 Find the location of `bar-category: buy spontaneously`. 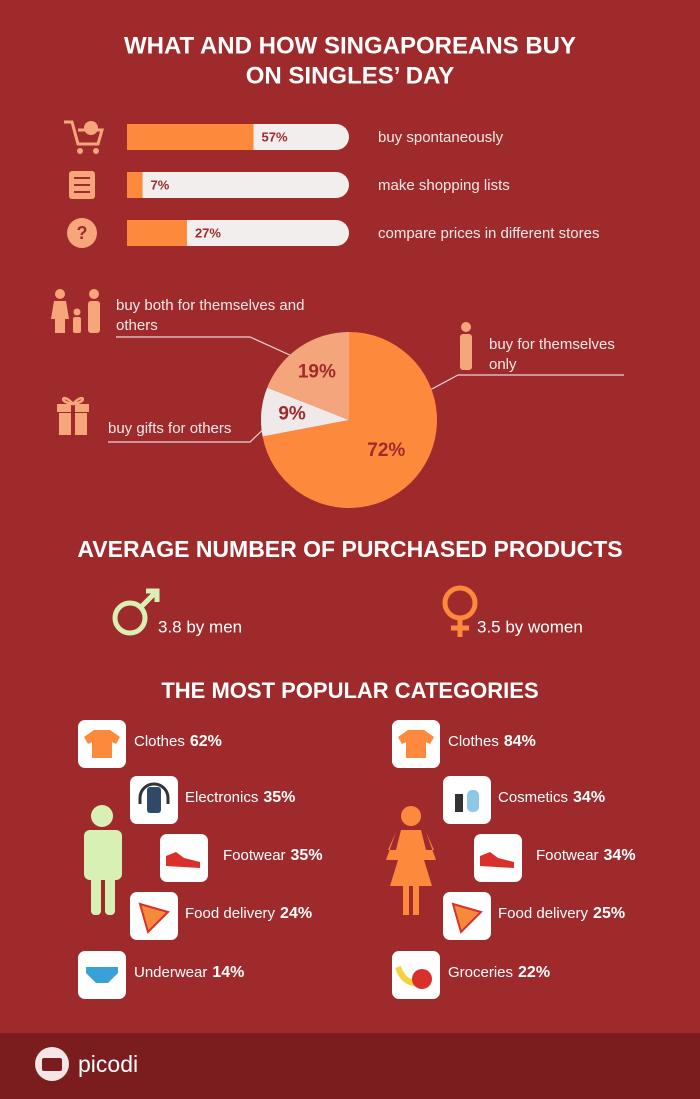

bar-category: buy spontaneously is located at coordinates (441, 137).